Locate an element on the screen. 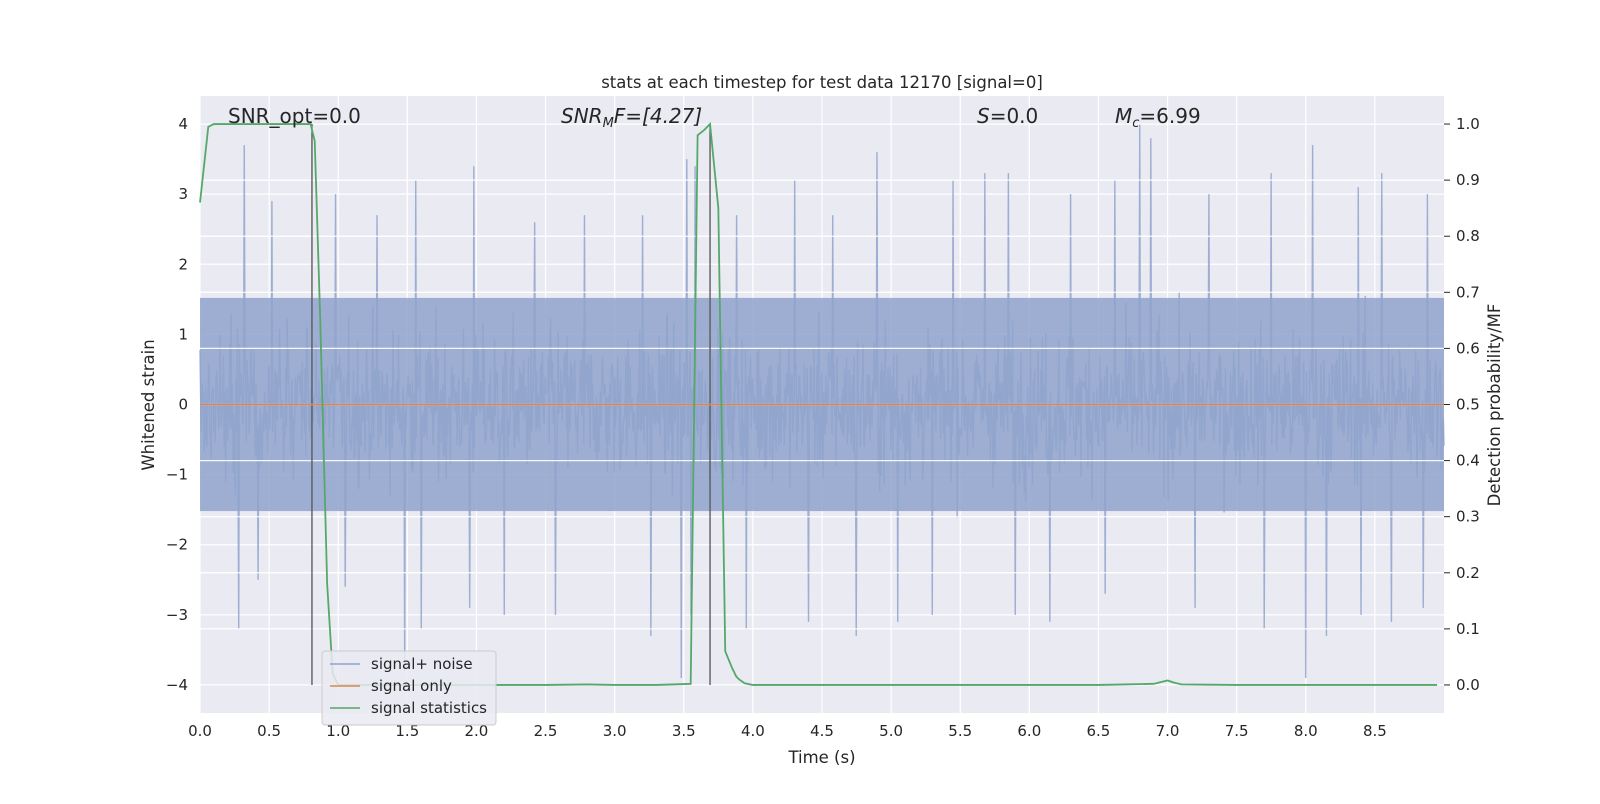  x-tick-label: 7.5 is located at coordinates (1237, 731).